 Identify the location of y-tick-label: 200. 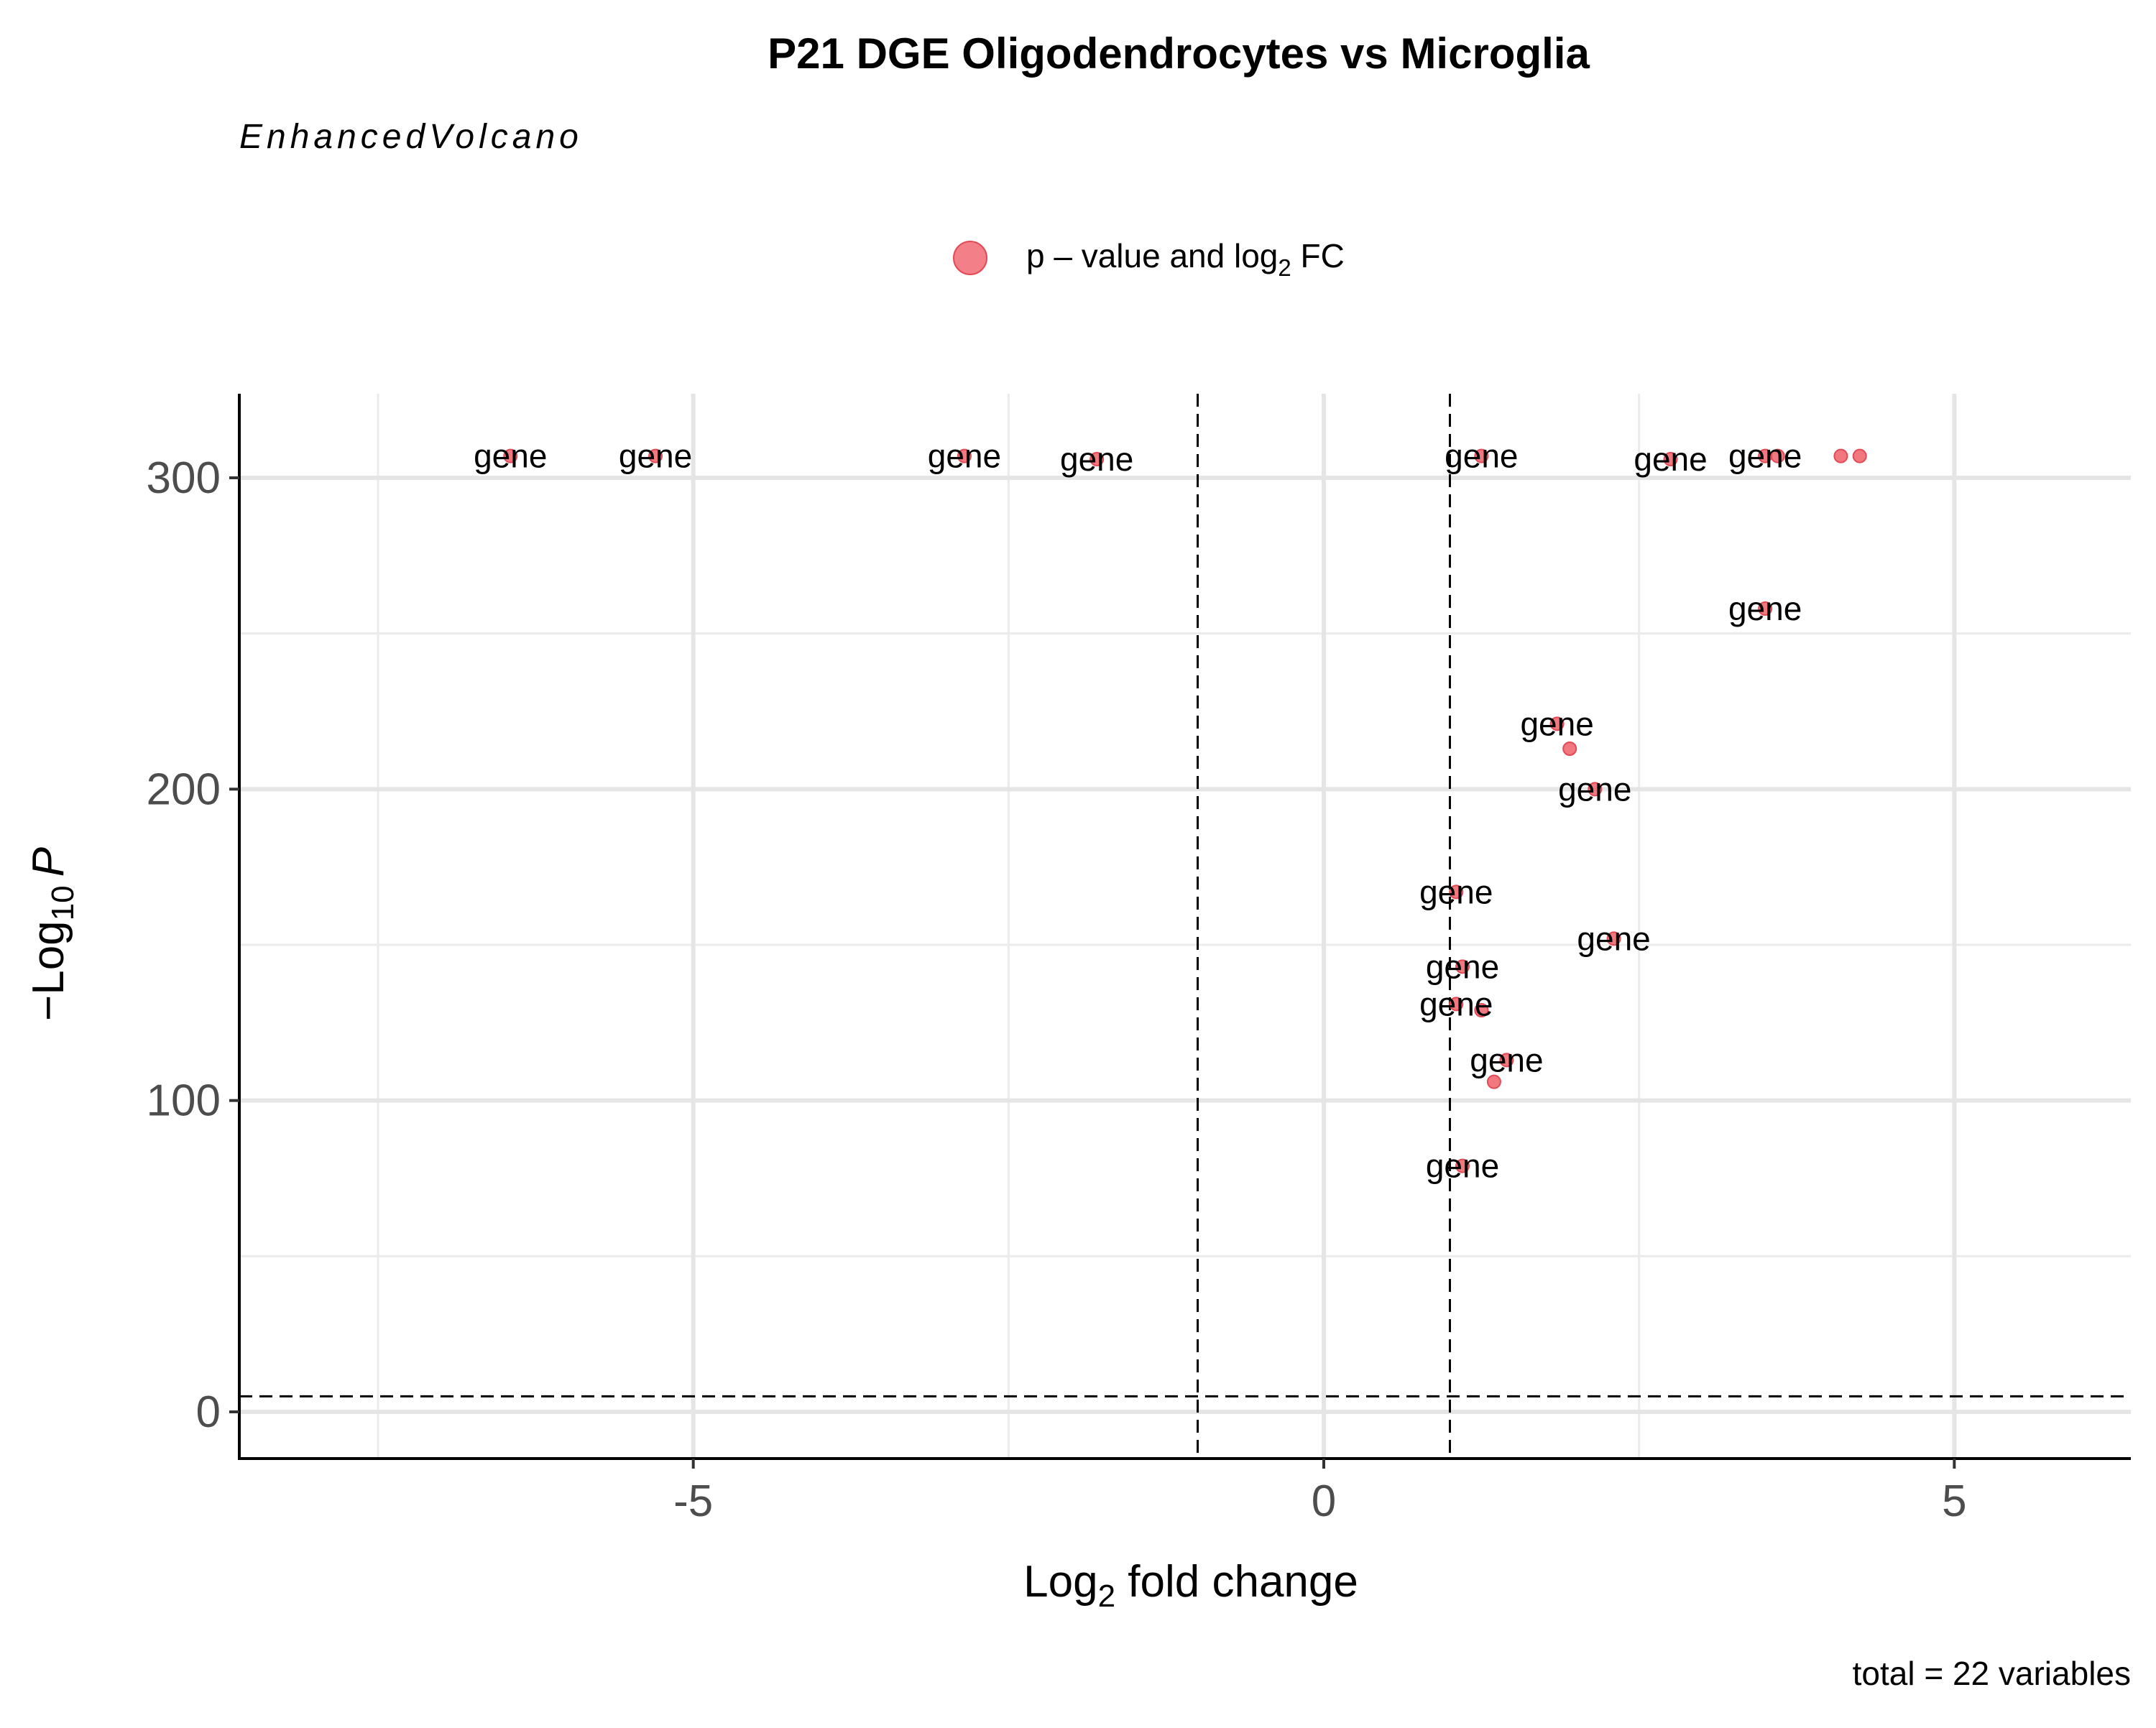
(184, 789).